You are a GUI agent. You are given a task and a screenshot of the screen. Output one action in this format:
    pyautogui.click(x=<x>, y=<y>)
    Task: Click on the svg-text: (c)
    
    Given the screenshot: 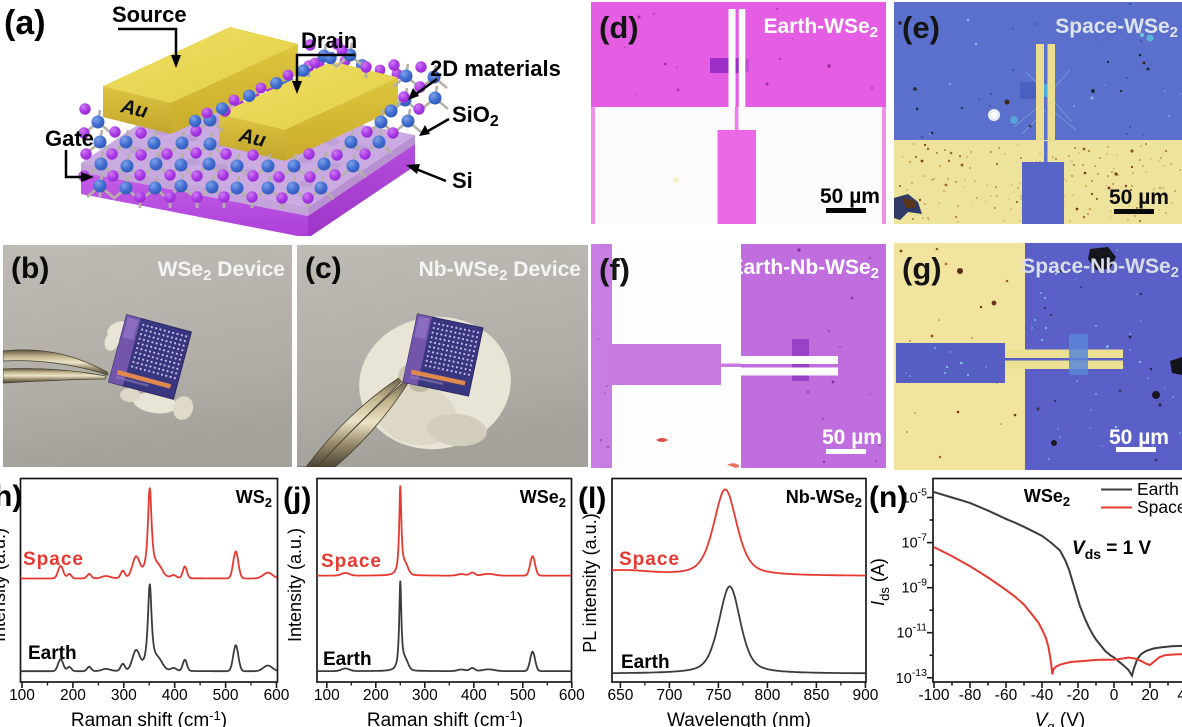 What is the action you would take?
    pyautogui.click(x=323, y=268)
    